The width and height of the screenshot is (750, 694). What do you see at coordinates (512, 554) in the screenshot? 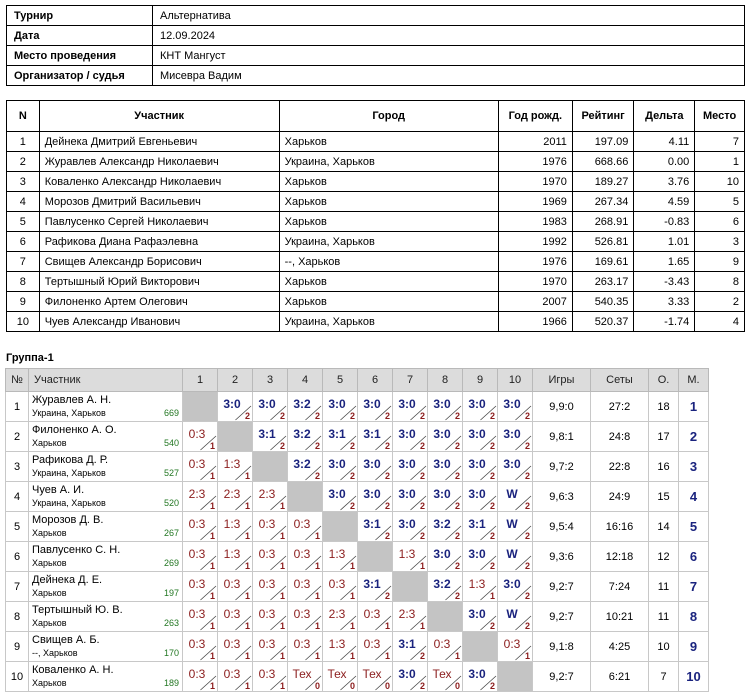
I see `match-score: W` at bounding box center [512, 554].